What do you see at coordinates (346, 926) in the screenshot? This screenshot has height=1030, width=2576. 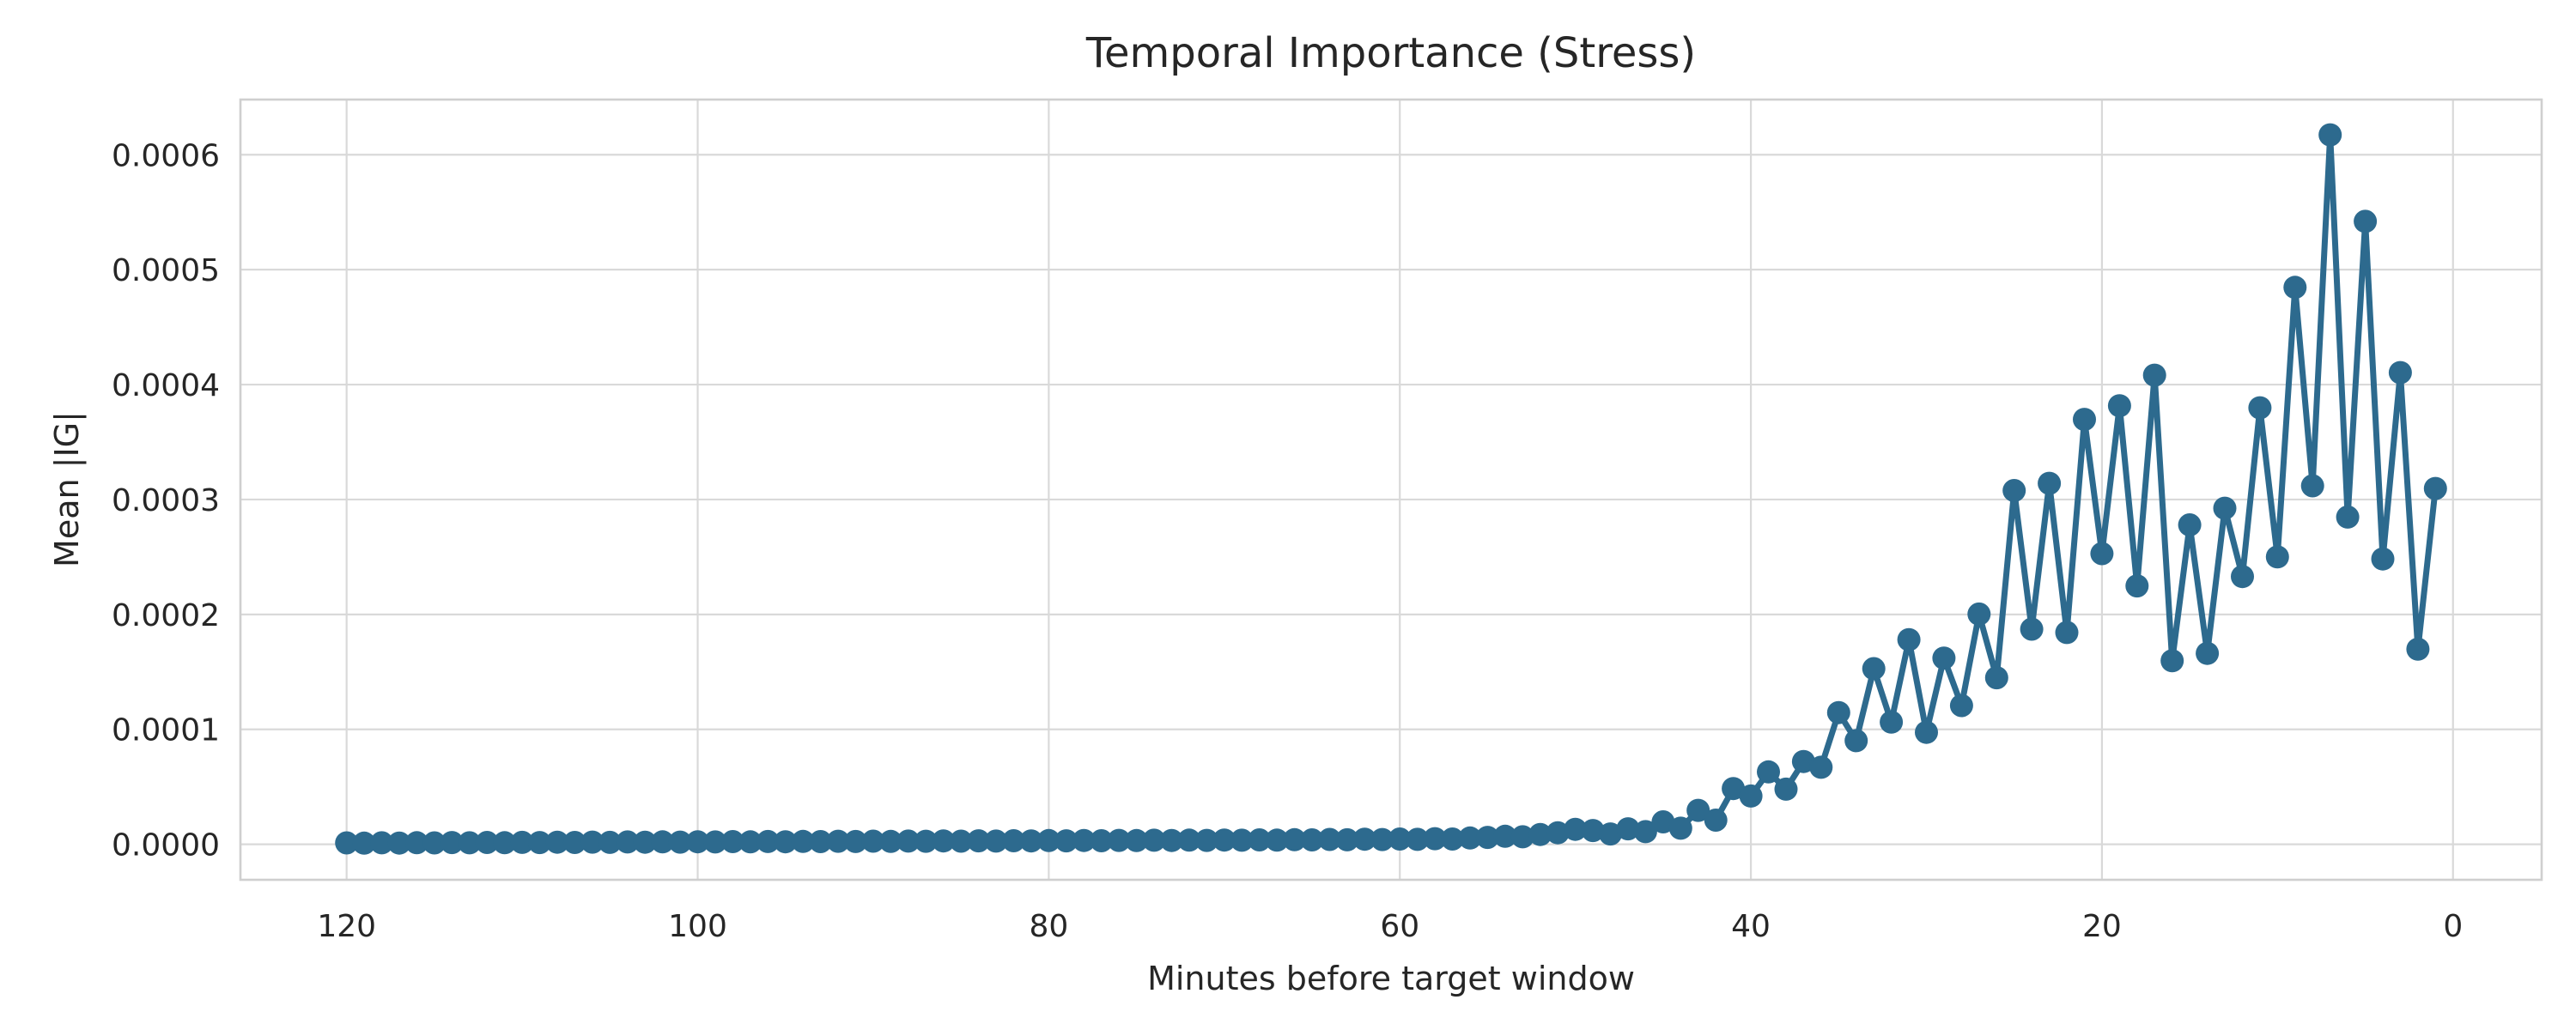 I see `x-tick-label: 120` at bounding box center [346, 926].